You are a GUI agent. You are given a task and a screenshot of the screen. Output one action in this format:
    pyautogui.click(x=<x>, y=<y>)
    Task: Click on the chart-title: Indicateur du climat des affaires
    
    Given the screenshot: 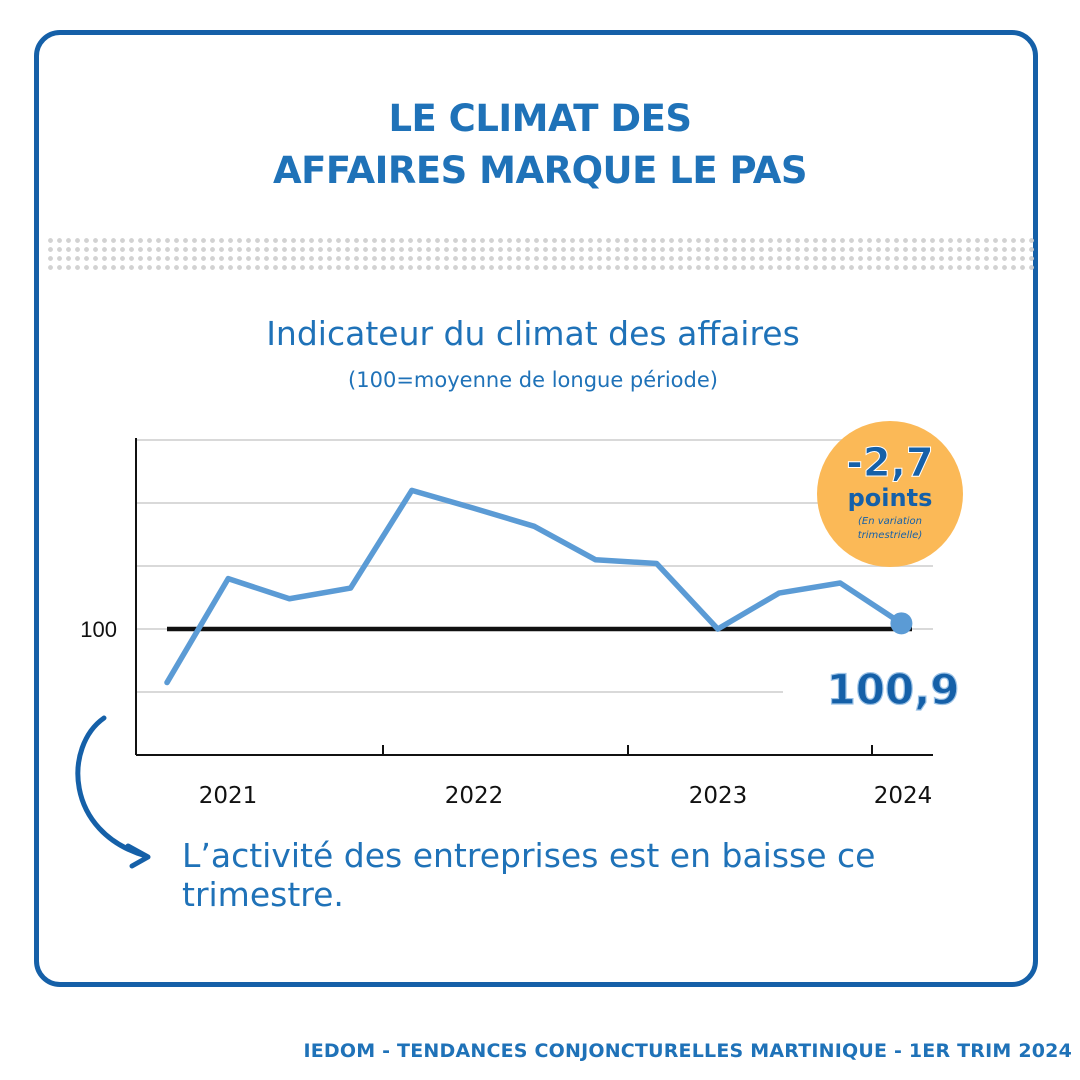 What is the action you would take?
    pyautogui.click(x=533, y=333)
    